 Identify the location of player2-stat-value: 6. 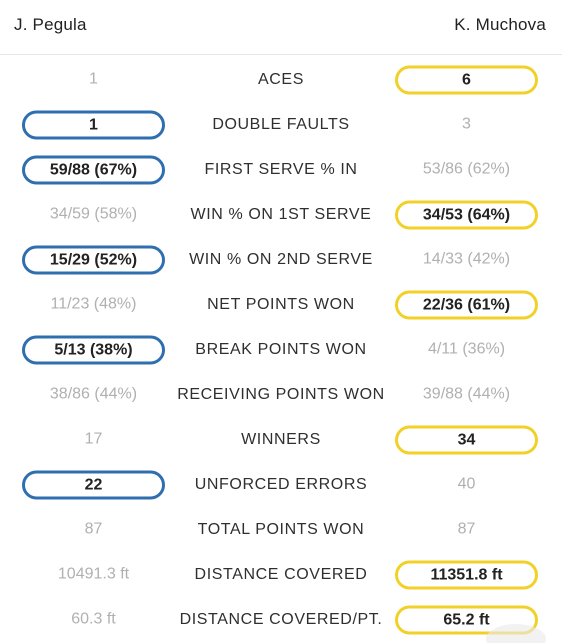
(466, 79).